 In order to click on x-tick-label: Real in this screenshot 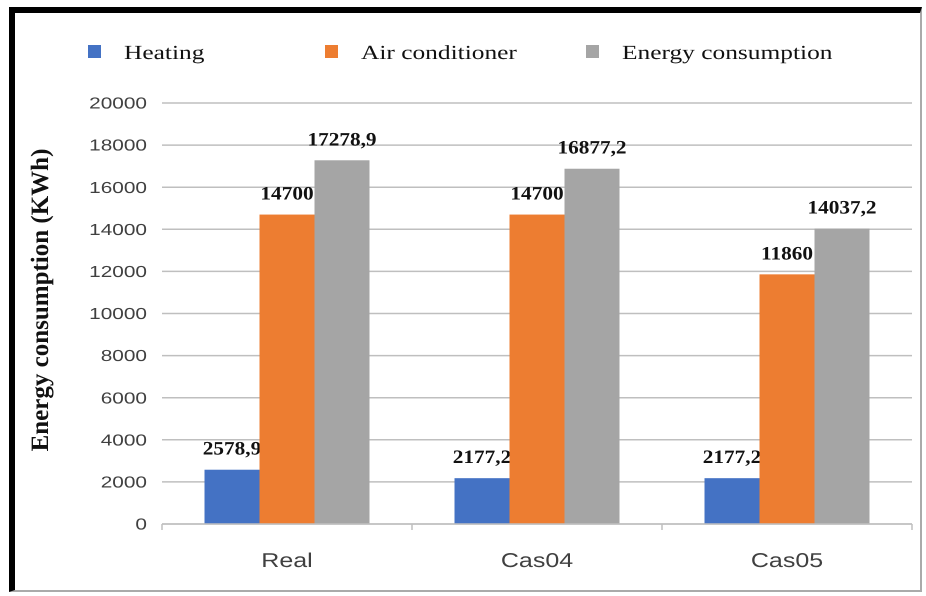, I will do `click(287, 560)`.